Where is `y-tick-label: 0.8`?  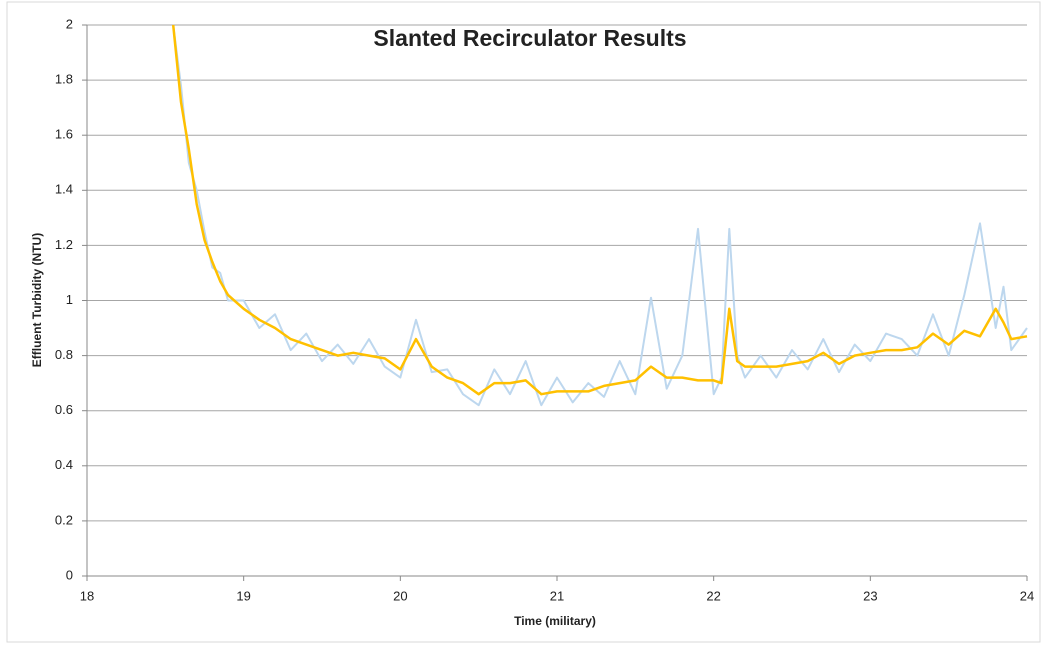 y-tick-label: 0.8 is located at coordinates (64, 354).